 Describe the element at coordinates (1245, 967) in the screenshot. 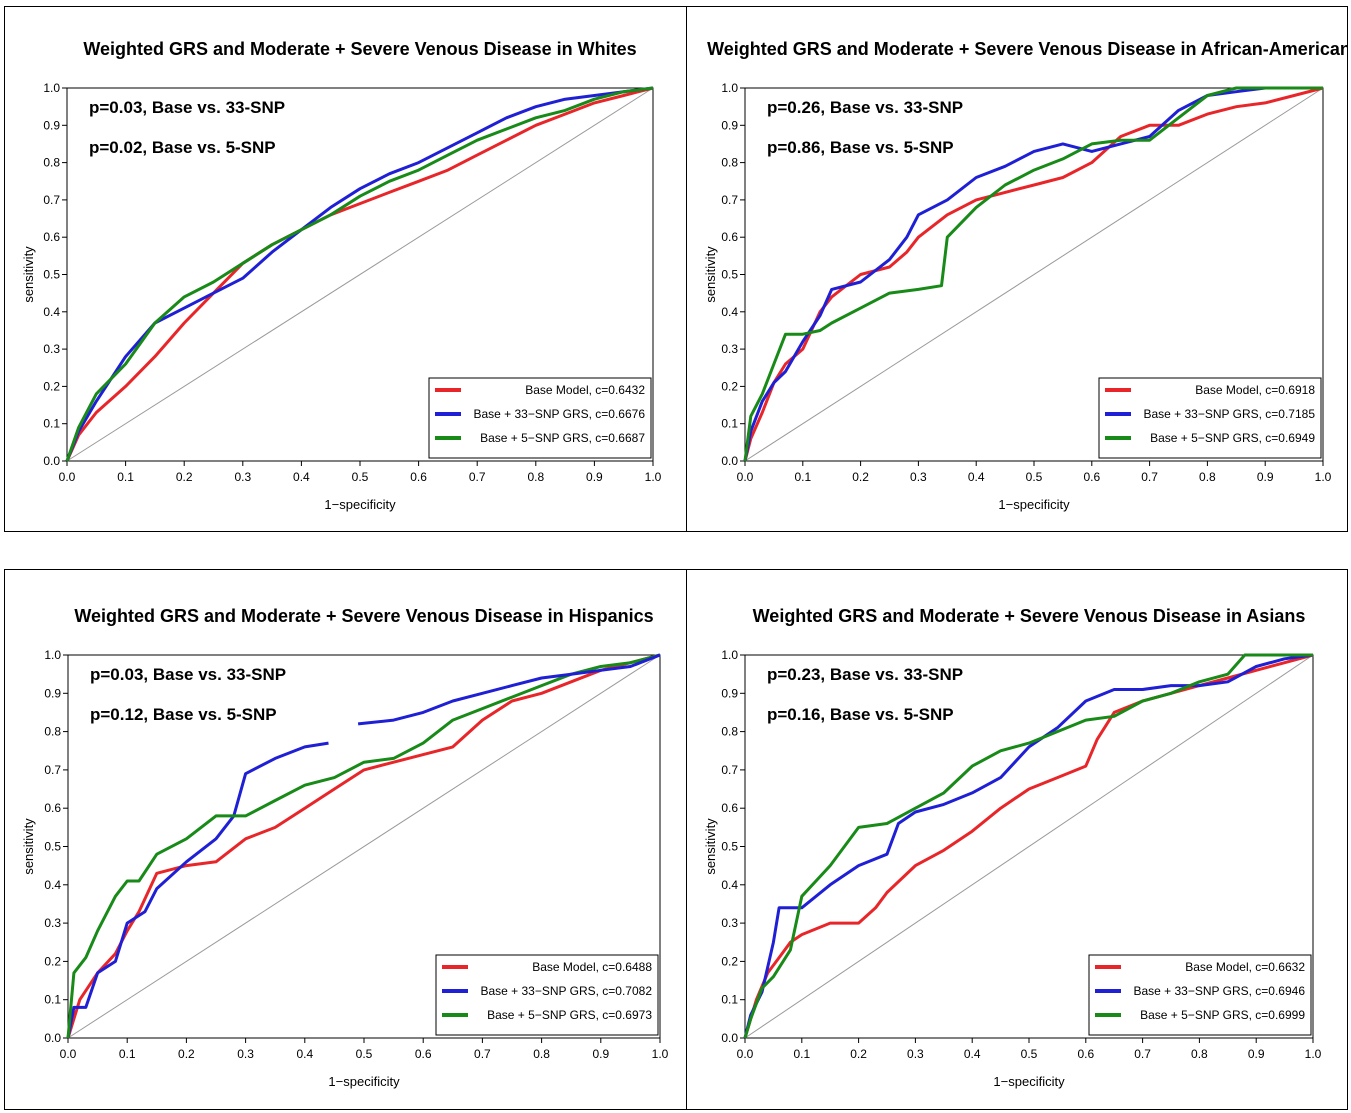

I see `legend-entry-label: Base Model, c=0.6632` at that location.